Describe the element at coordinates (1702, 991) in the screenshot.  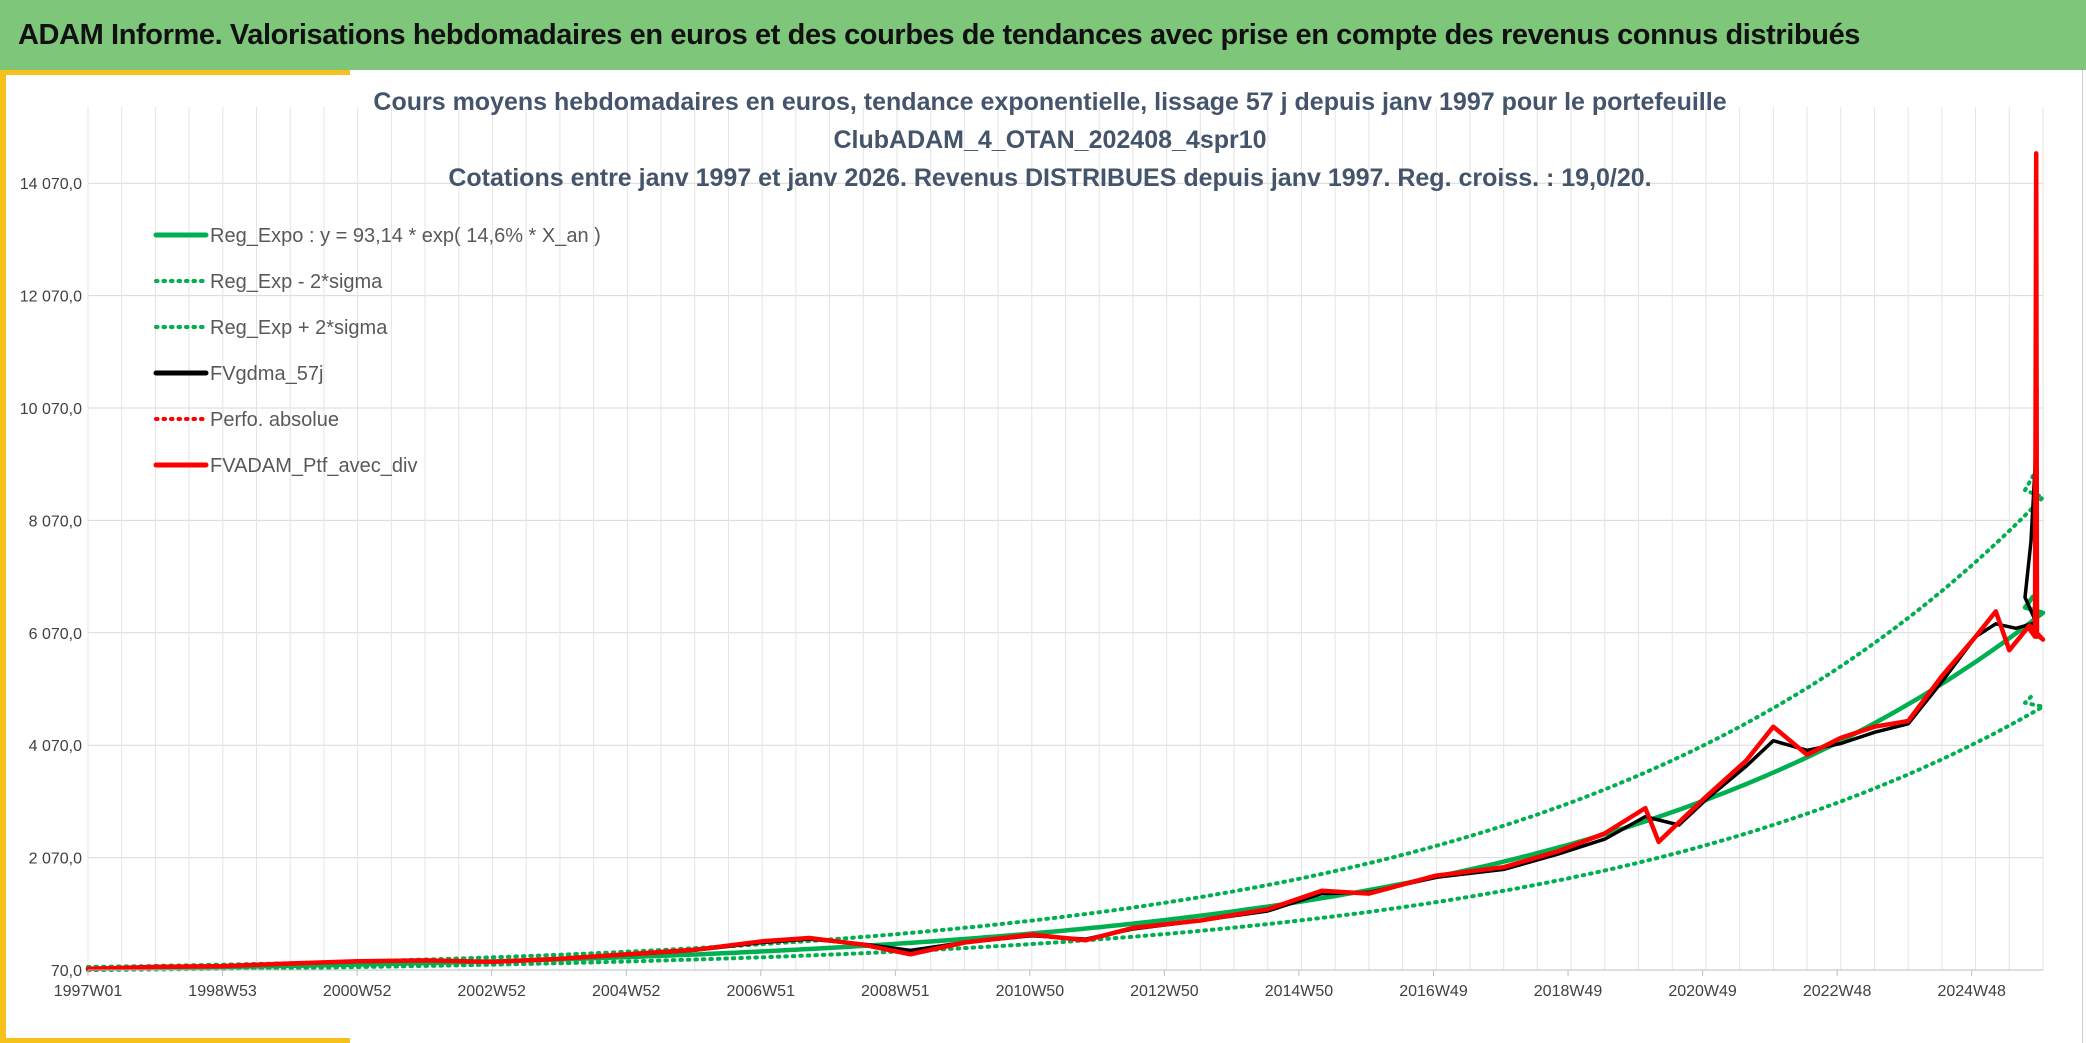
I see `x-tick-label: 2020W49` at that location.